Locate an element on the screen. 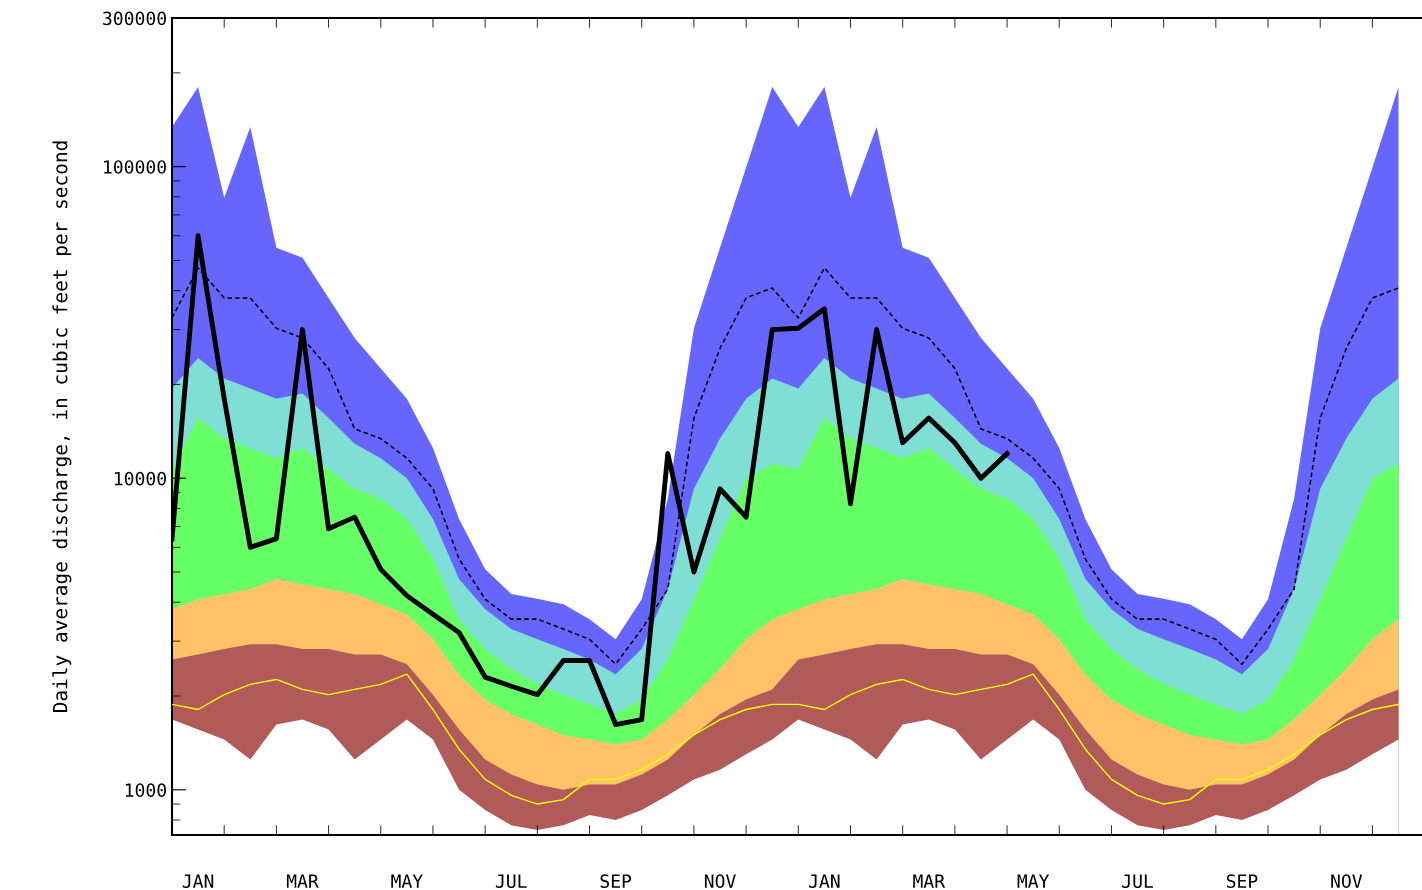 This screenshot has height=890, width=1422. y-axis-title: Daily average discharge, in cubic feet per second is located at coordinates (62, 426).